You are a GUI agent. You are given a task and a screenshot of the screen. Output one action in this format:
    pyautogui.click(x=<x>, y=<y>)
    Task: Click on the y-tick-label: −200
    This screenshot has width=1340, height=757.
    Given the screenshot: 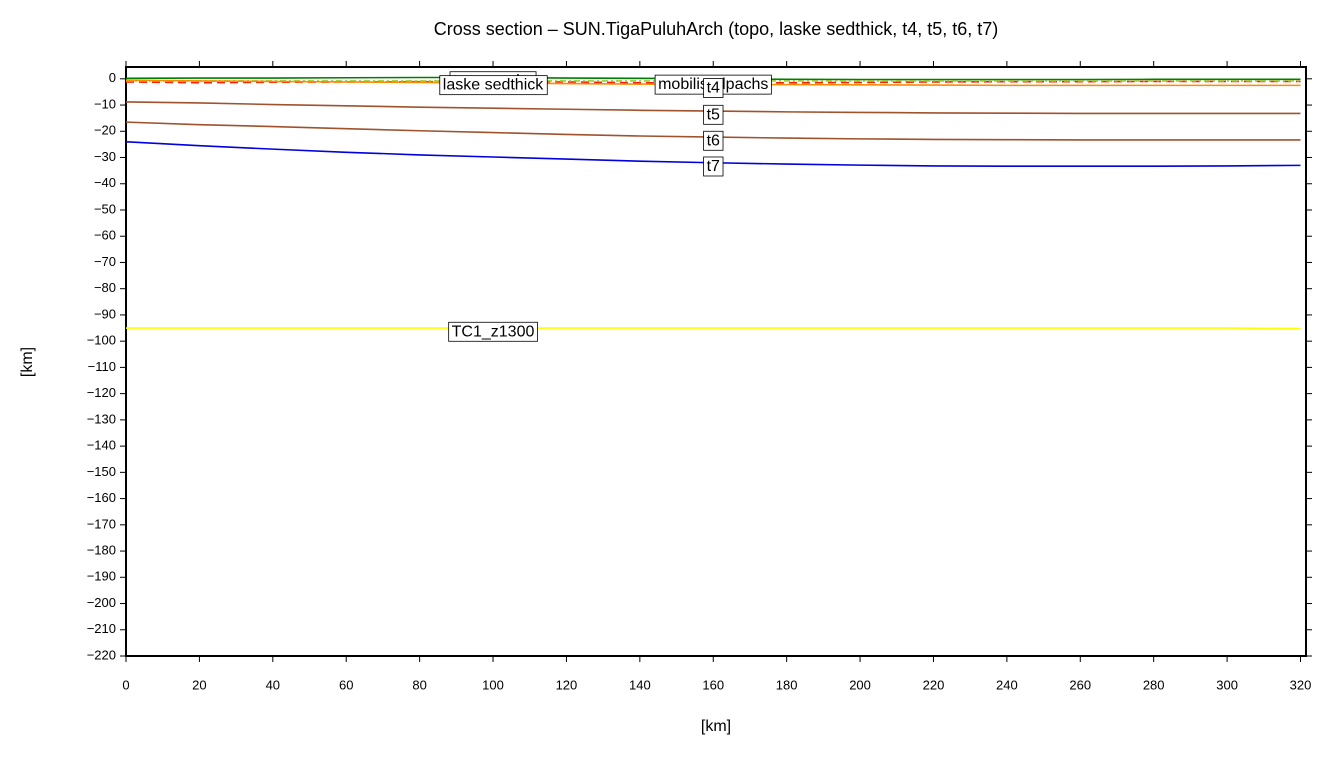 What is the action you would take?
    pyautogui.click(x=101, y=602)
    